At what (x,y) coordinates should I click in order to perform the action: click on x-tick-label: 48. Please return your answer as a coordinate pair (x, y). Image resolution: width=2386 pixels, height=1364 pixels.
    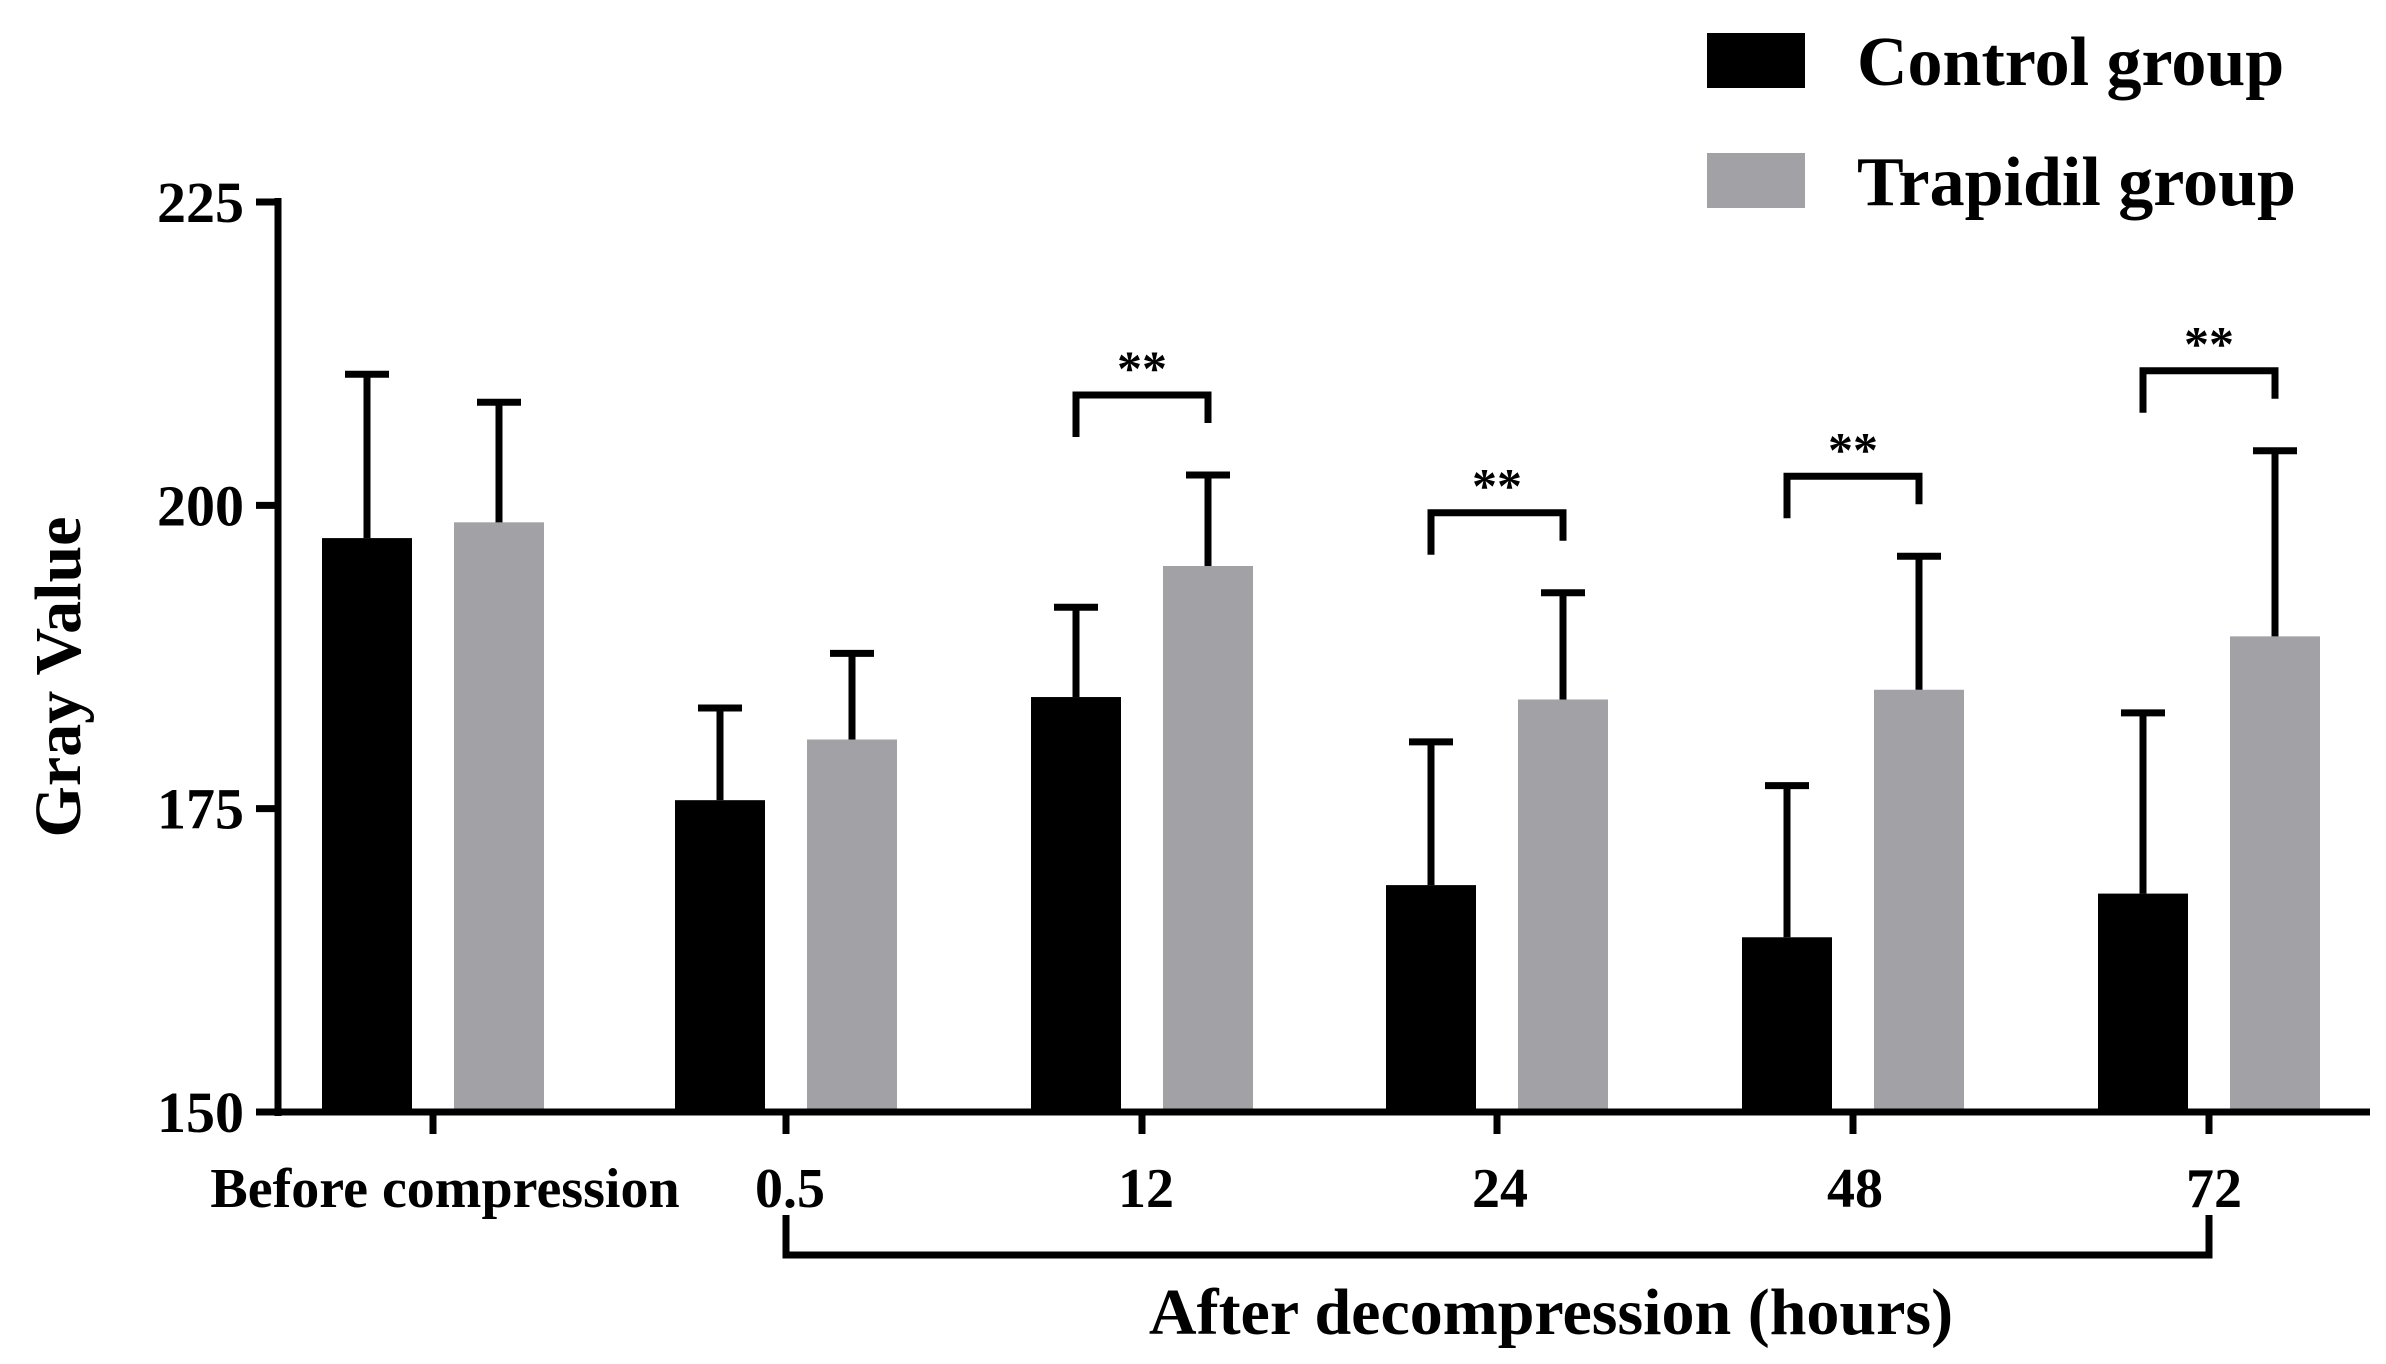
    Looking at the image, I should click on (1855, 1189).